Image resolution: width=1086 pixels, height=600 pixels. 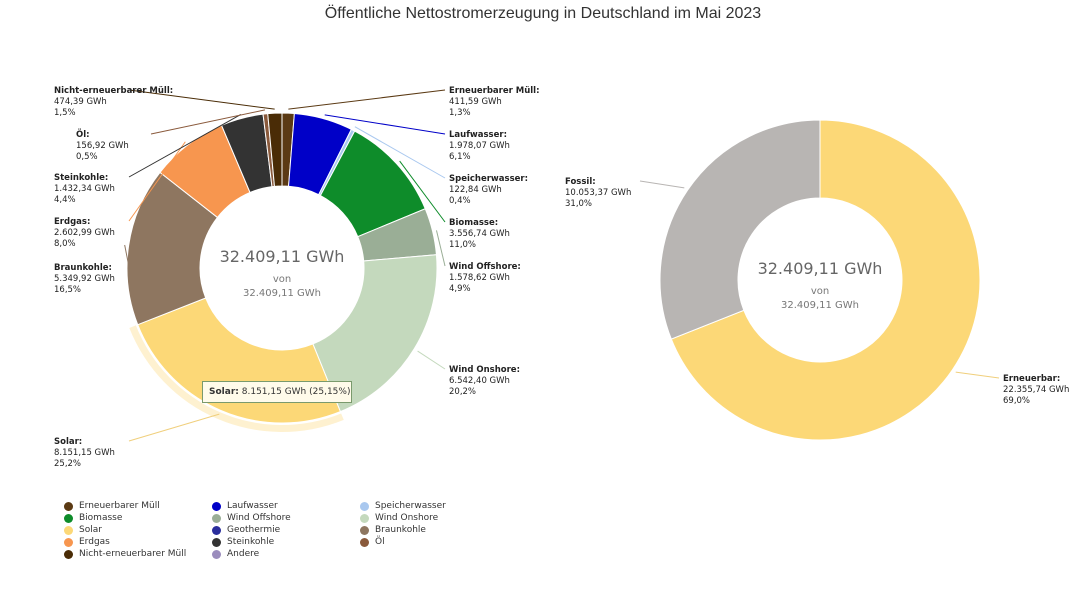 What do you see at coordinates (282, 256) in the screenshot?
I see `center-total: 32.409,11 GWh` at bounding box center [282, 256].